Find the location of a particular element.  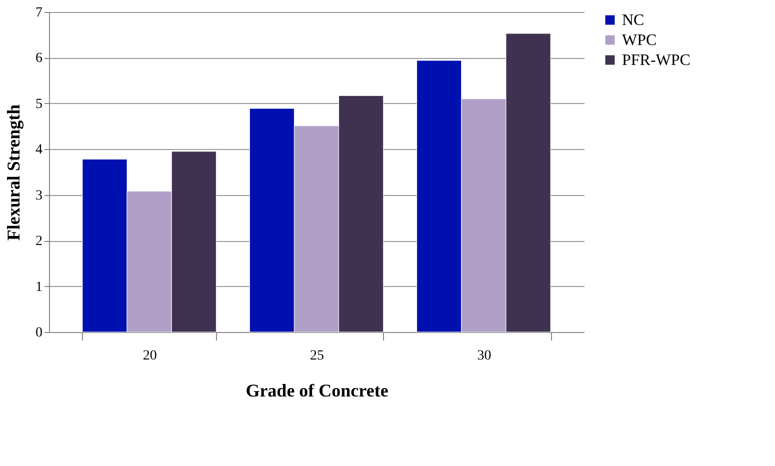

y-tick-label: 5 is located at coordinates (39, 104).